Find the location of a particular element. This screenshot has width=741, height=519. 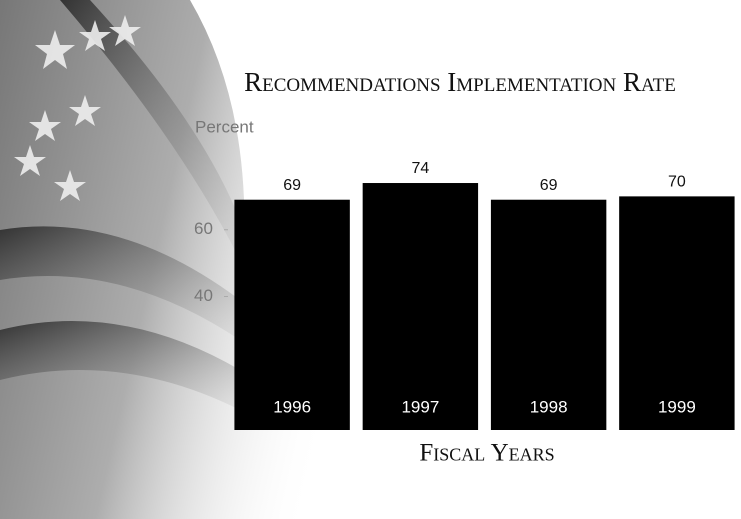

x-tick-label: 1997 is located at coordinates (420, 406).